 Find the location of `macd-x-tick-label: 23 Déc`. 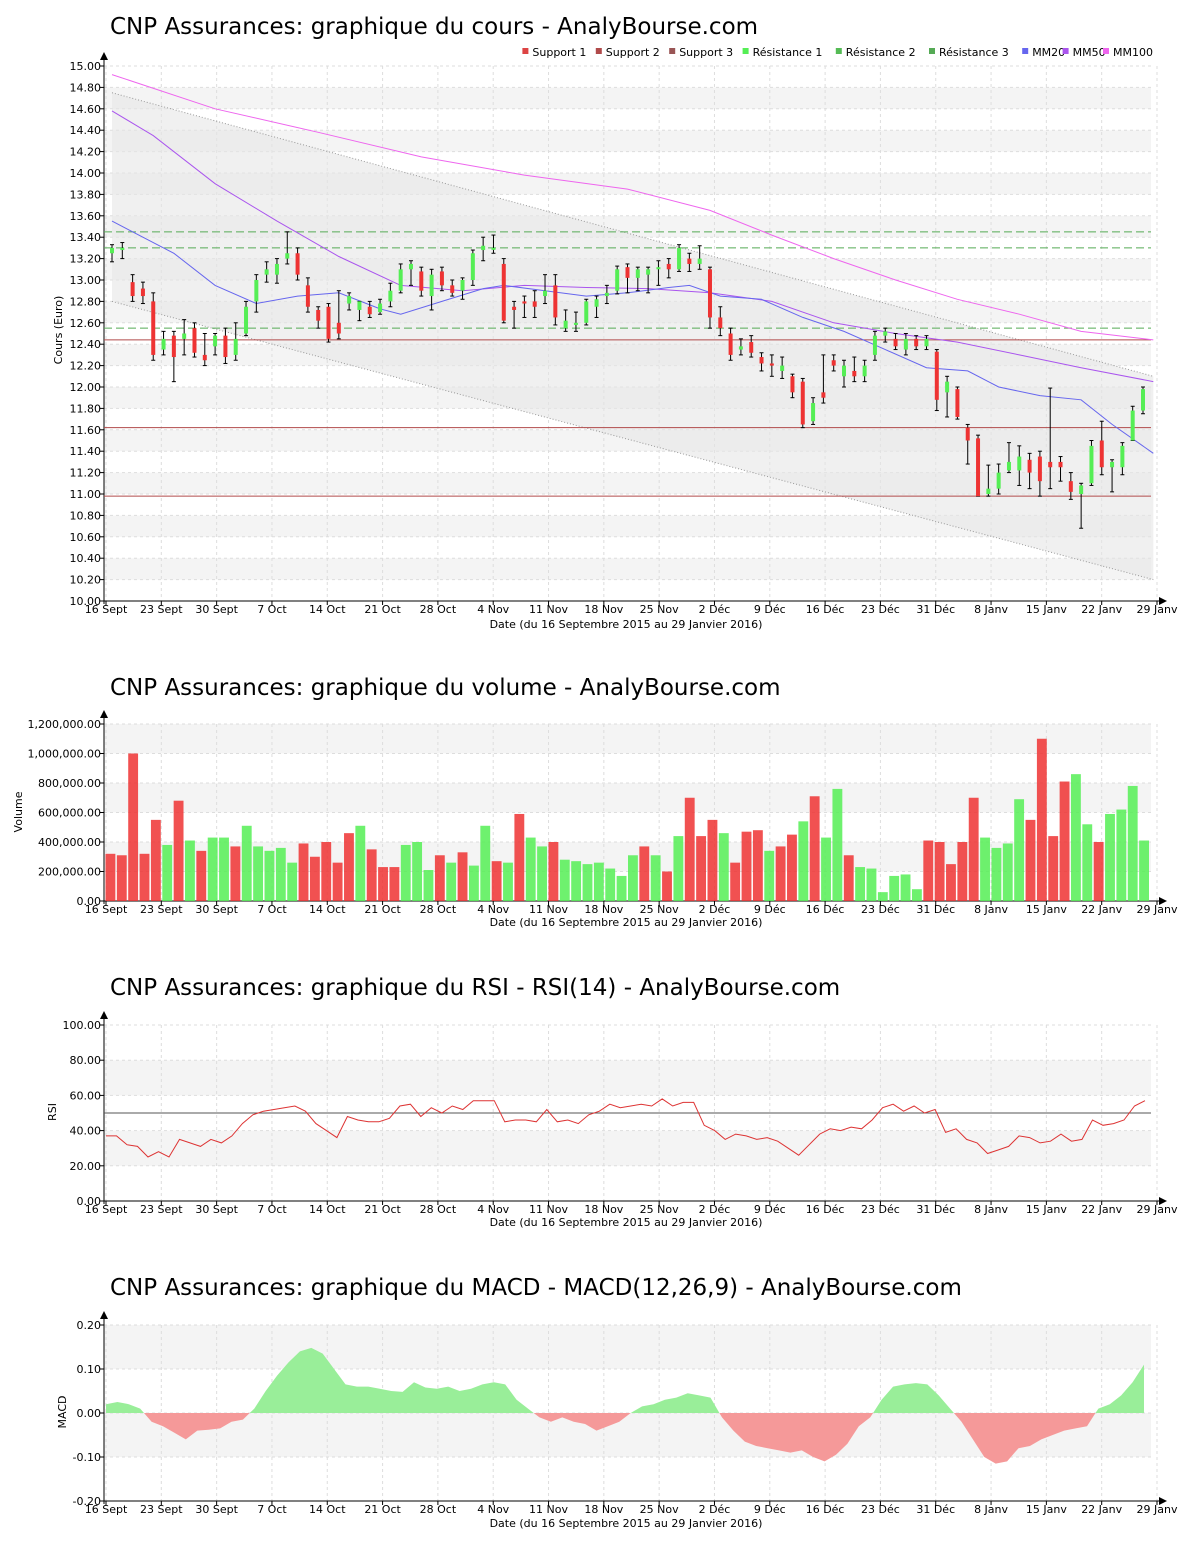

macd-x-tick-label: 23 Déc is located at coordinates (880, 1509).